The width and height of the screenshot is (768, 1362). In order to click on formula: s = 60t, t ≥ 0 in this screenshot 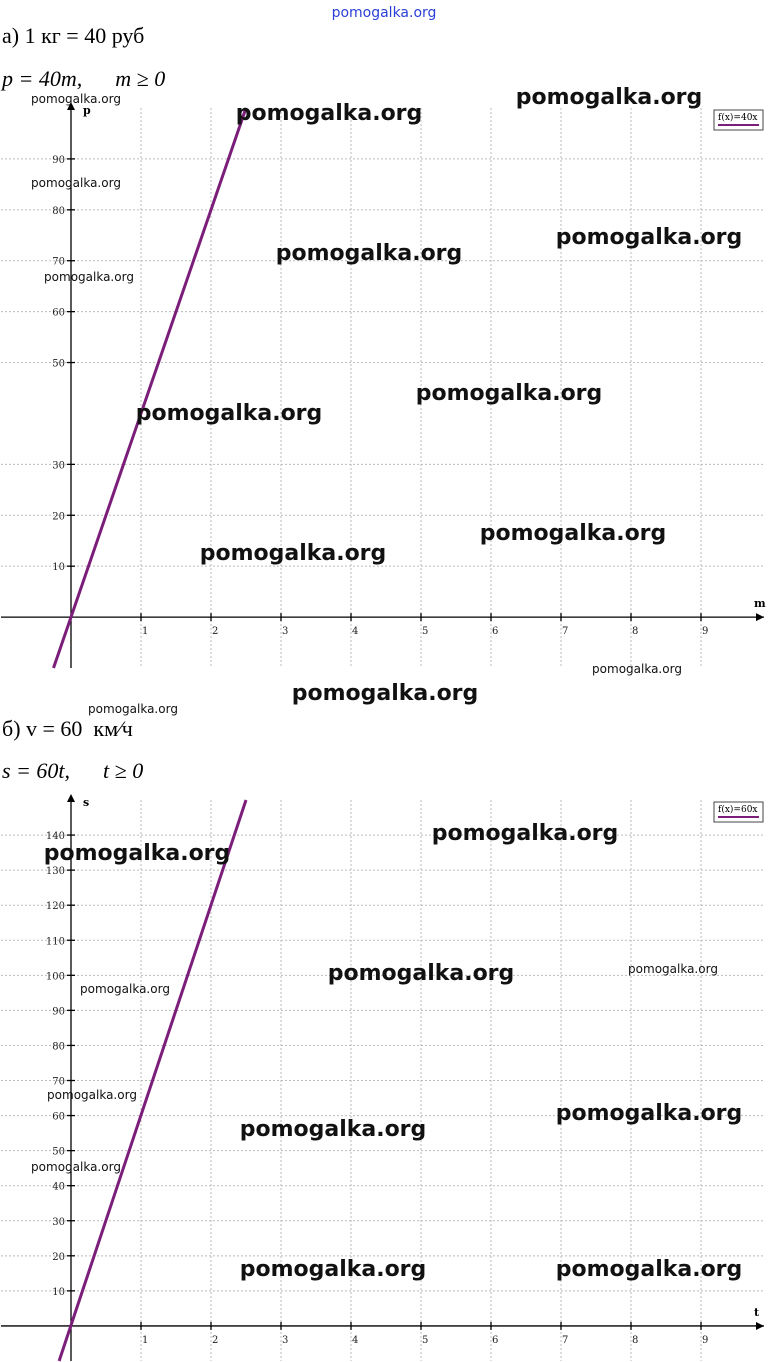, I will do `click(72, 770)`.